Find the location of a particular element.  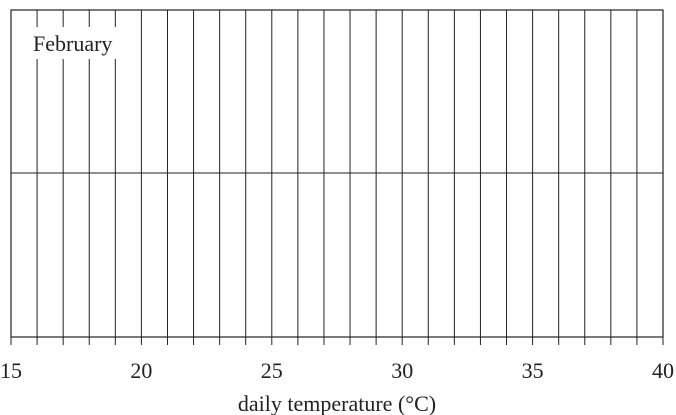

tick-label-15: 15 is located at coordinates (11, 370).